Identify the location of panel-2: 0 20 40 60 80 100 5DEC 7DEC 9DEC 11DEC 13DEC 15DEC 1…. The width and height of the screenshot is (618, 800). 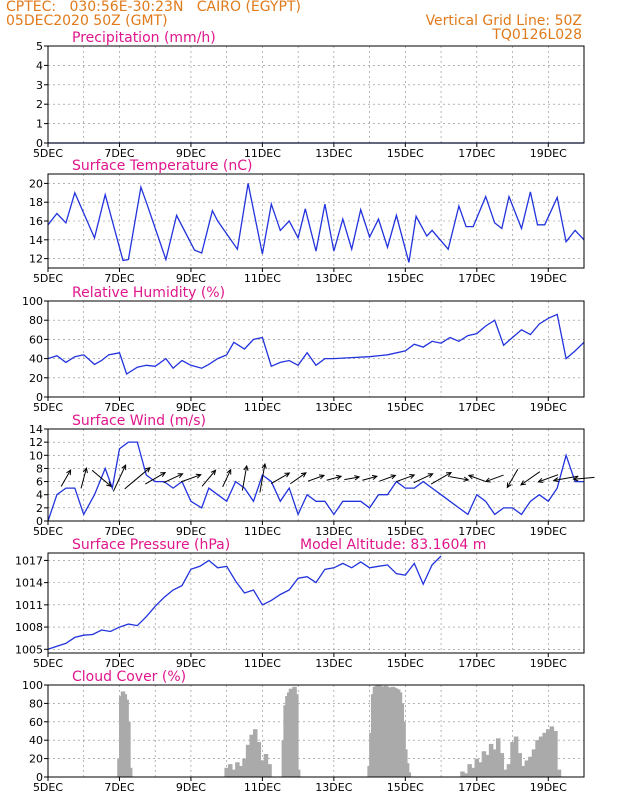
(303, 349).